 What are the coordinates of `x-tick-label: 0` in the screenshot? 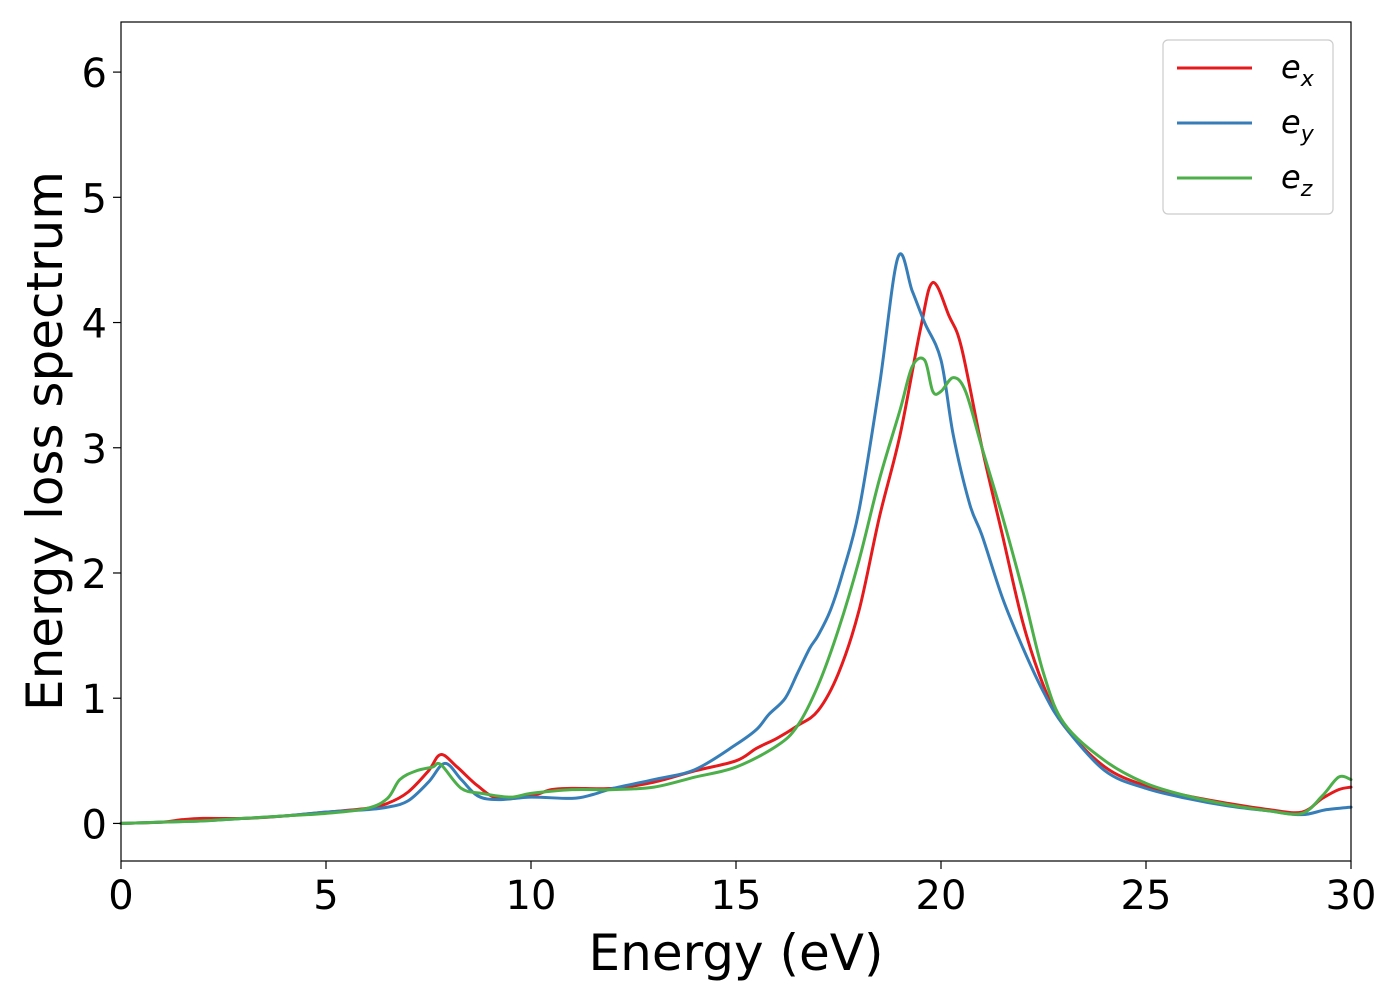 It's located at (120, 896).